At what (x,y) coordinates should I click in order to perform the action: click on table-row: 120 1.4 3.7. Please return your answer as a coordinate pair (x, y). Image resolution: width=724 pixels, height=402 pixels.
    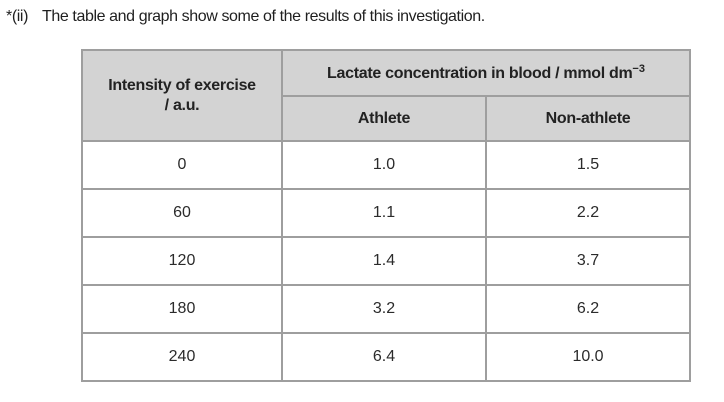
    Looking at the image, I should click on (386, 261).